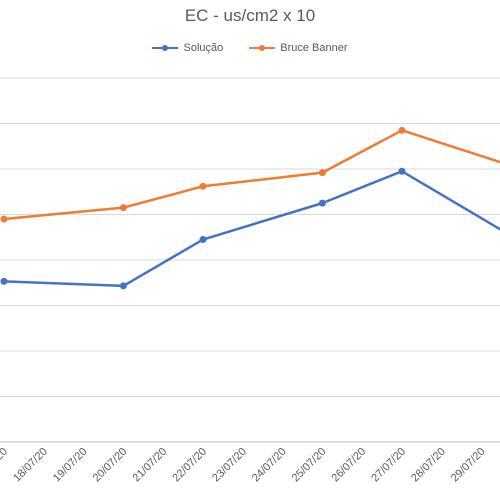  What do you see at coordinates (269, 465) in the screenshot?
I see `x-tick-label: 24/07/20` at bounding box center [269, 465].